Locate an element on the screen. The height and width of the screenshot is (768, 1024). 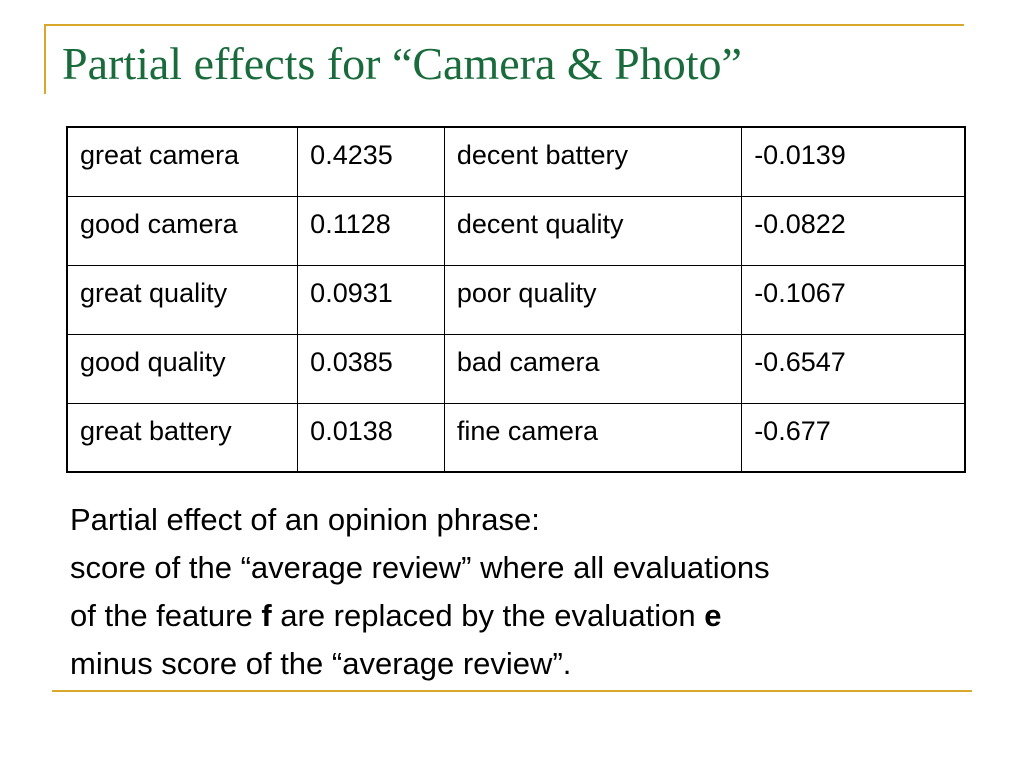
left-rule is located at coordinates (45, 59).